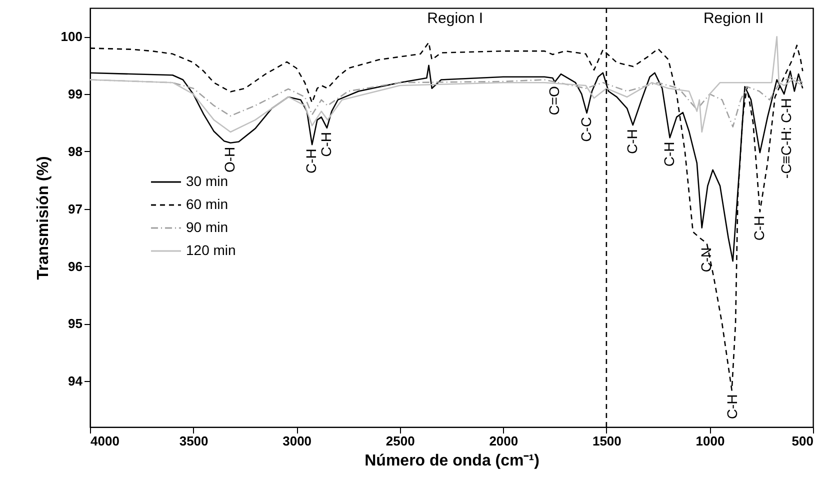  Describe the element at coordinates (211, 250) in the screenshot. I see `legend-label: 120 min` at that location.